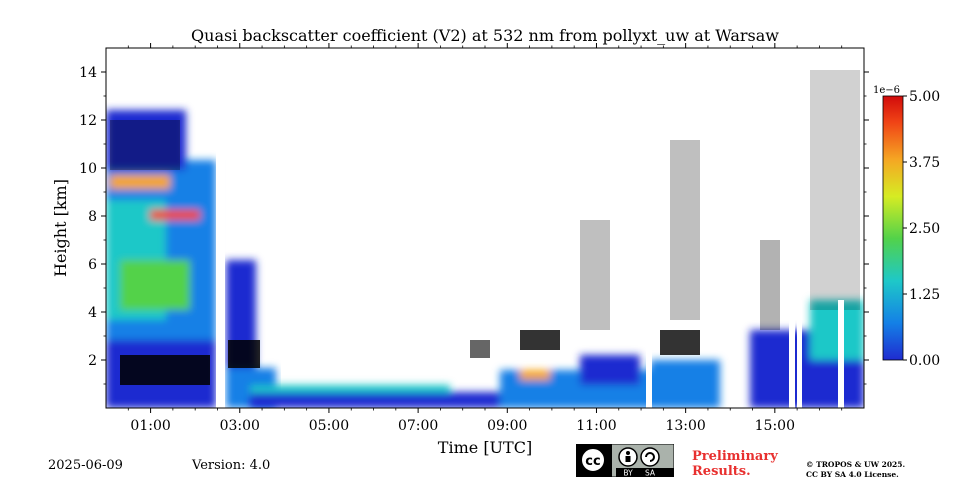 Image resolution: width=960 pixels, height=480 pixels. I want to click on colorbar-tick-label-3: 3.75, so click(924, 163).